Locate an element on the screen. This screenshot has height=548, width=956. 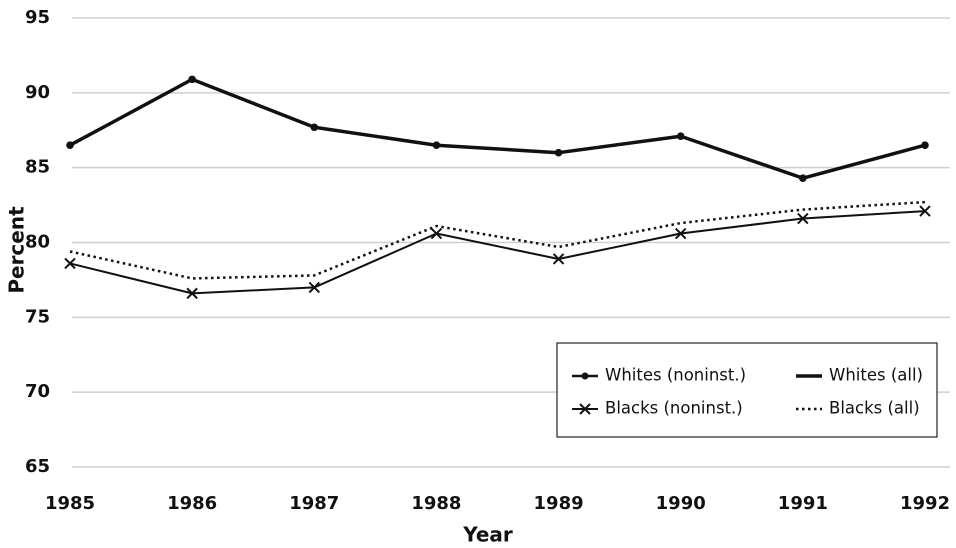
y-tick-label: 85 is located at coordinates (37, 167).